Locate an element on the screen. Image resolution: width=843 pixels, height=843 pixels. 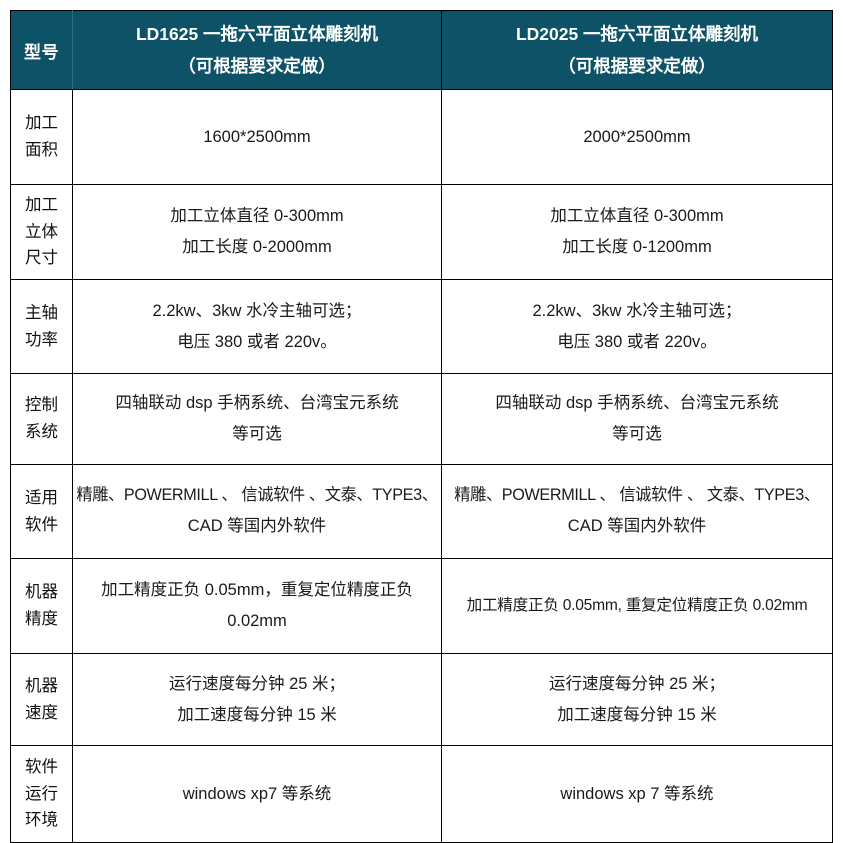
cell-software-environment-ld2025: windows xp 7 等系统 is located at coordinates (637, 794).